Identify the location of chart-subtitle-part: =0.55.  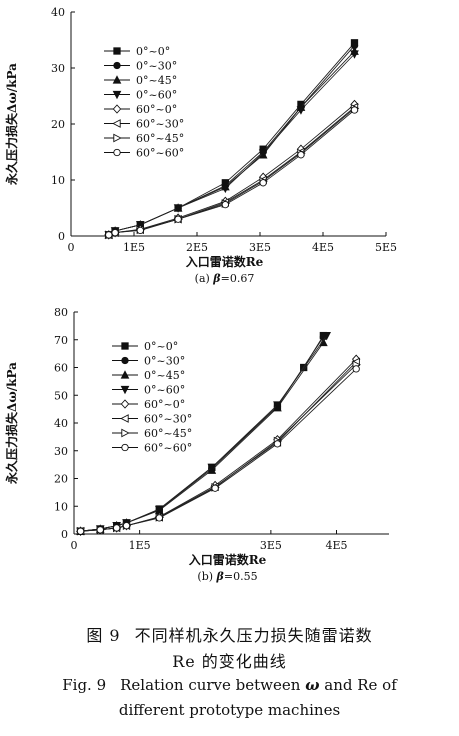
(241, 576).